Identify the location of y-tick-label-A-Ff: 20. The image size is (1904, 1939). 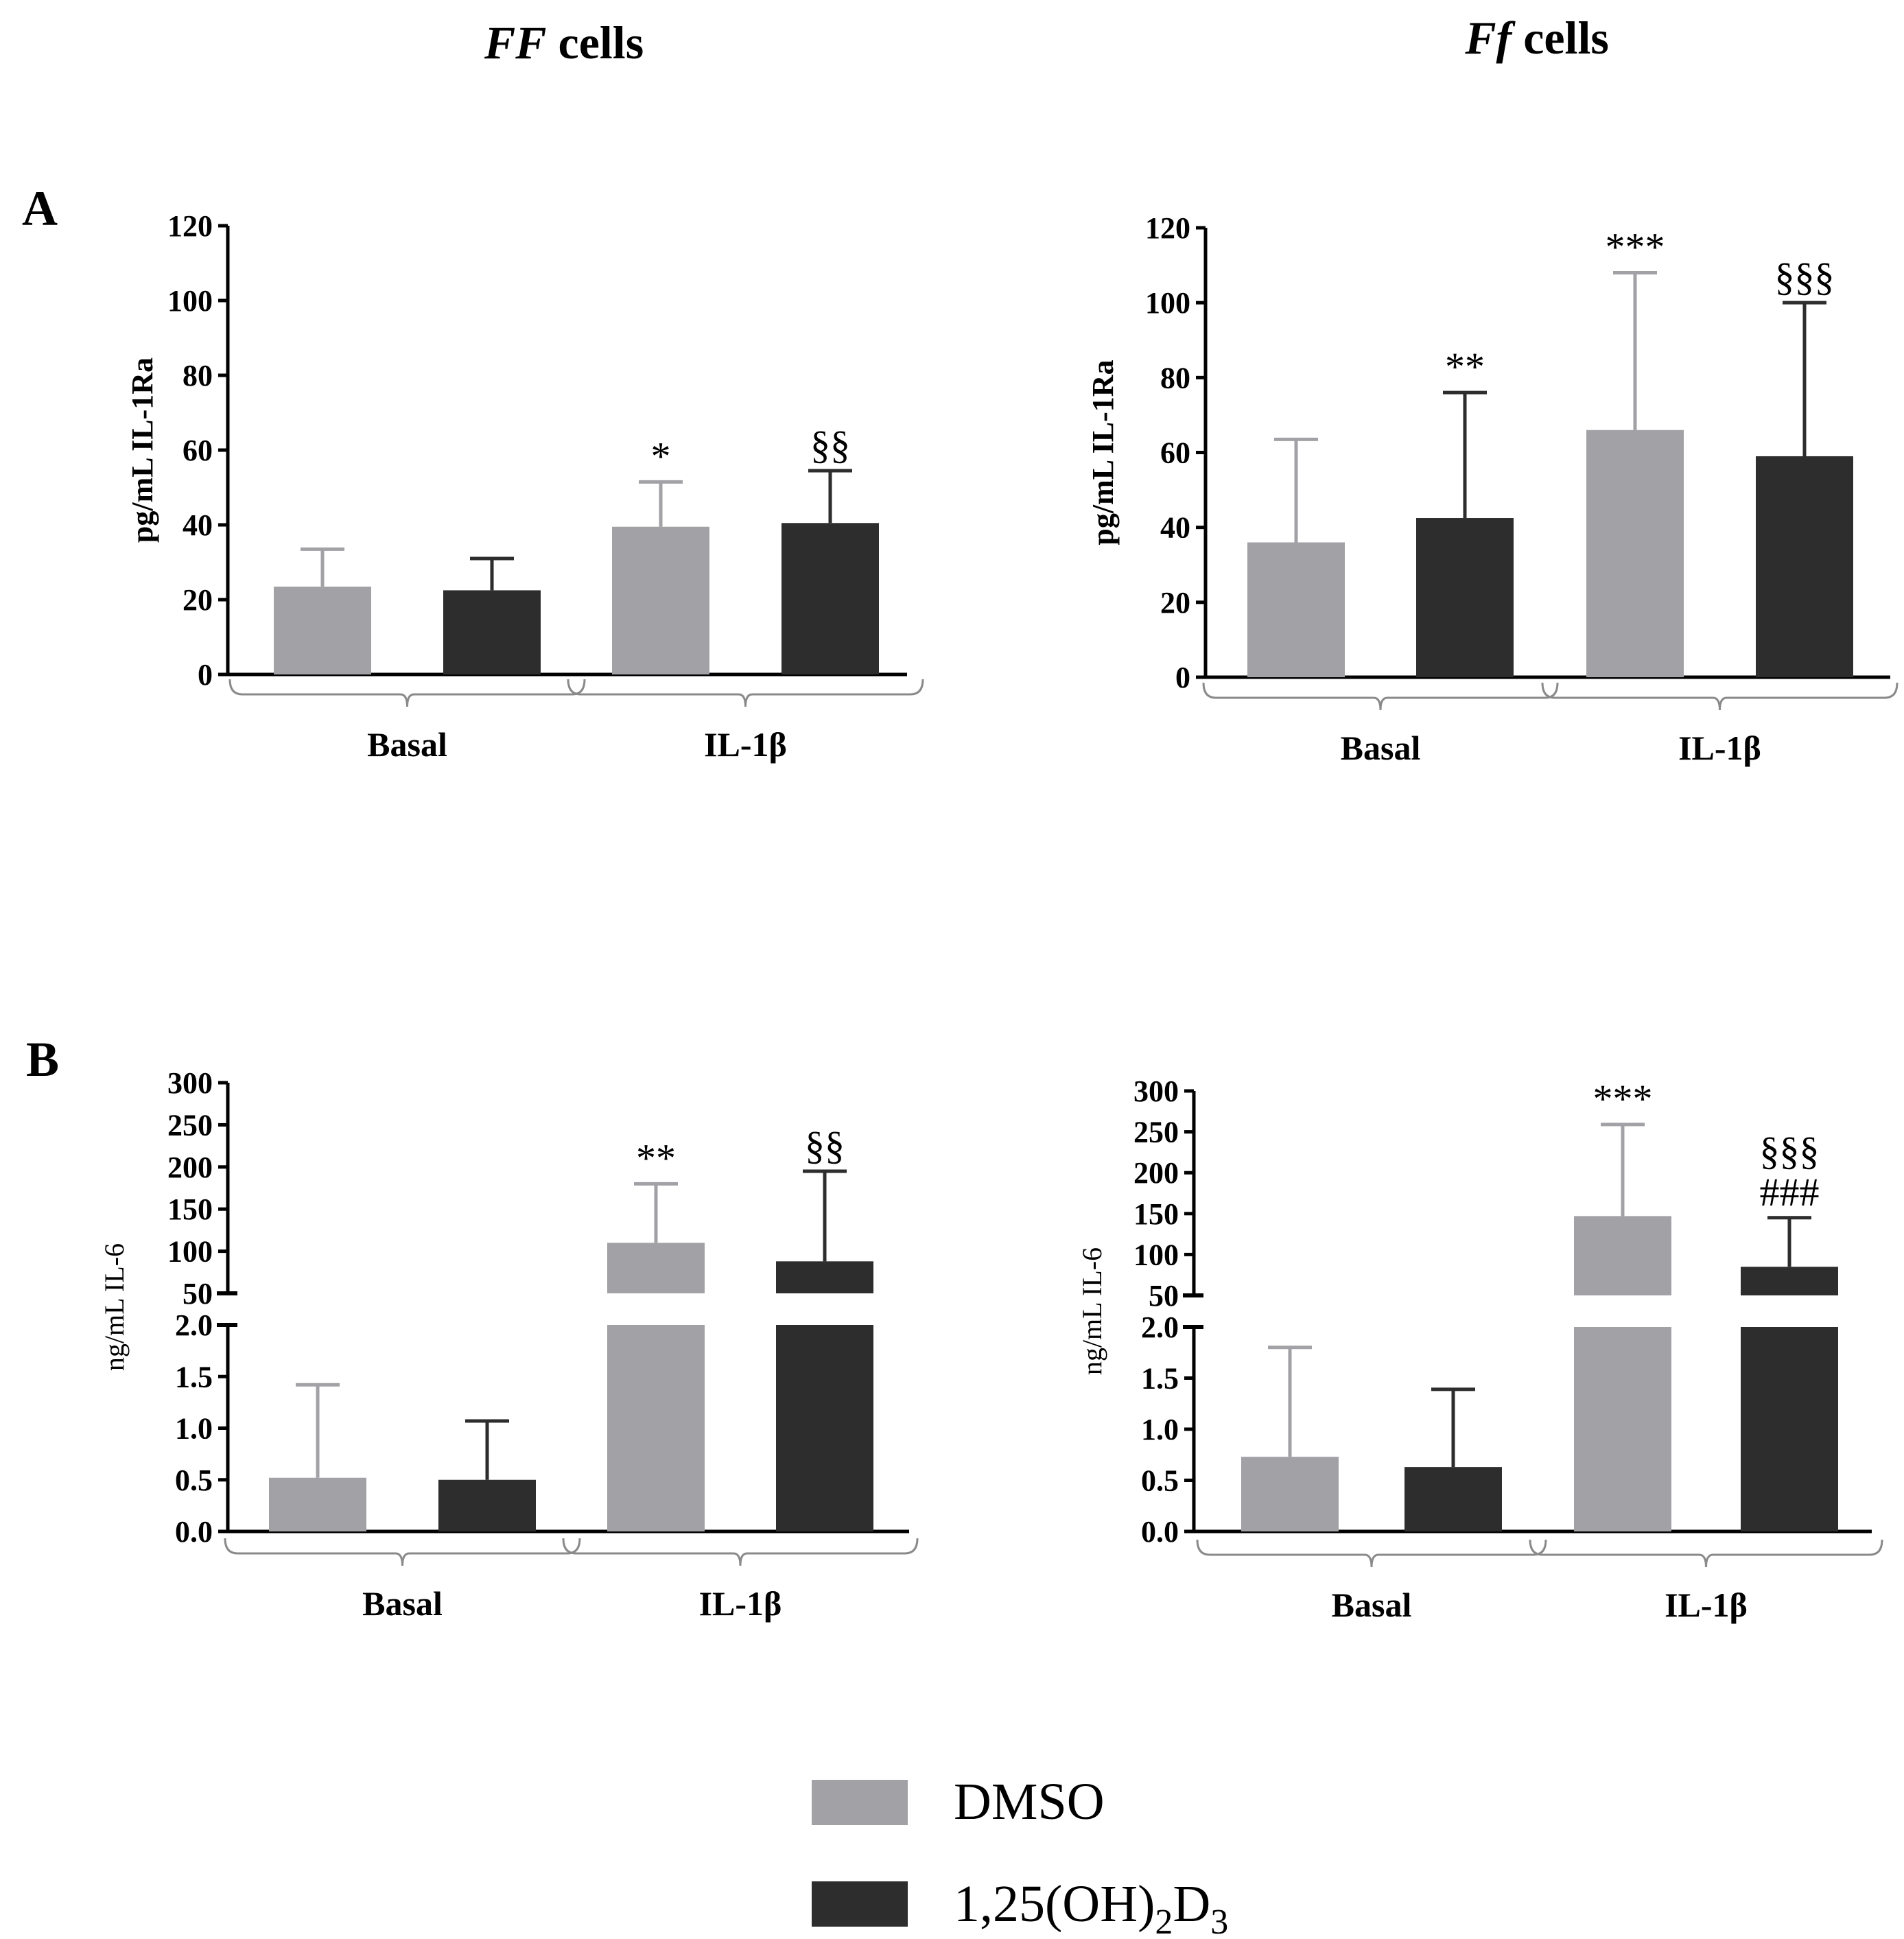
(1175, 603).